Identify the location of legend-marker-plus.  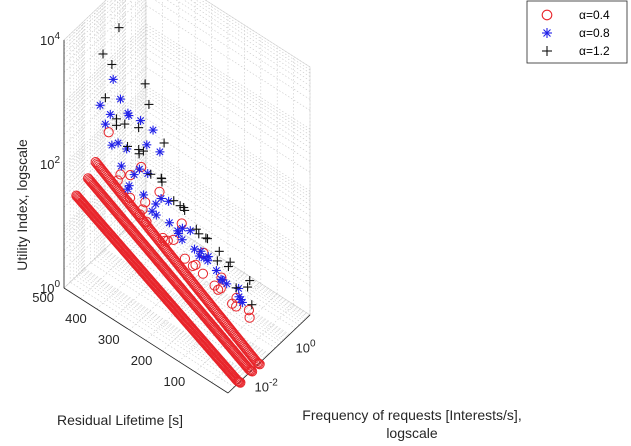
(547, 51).